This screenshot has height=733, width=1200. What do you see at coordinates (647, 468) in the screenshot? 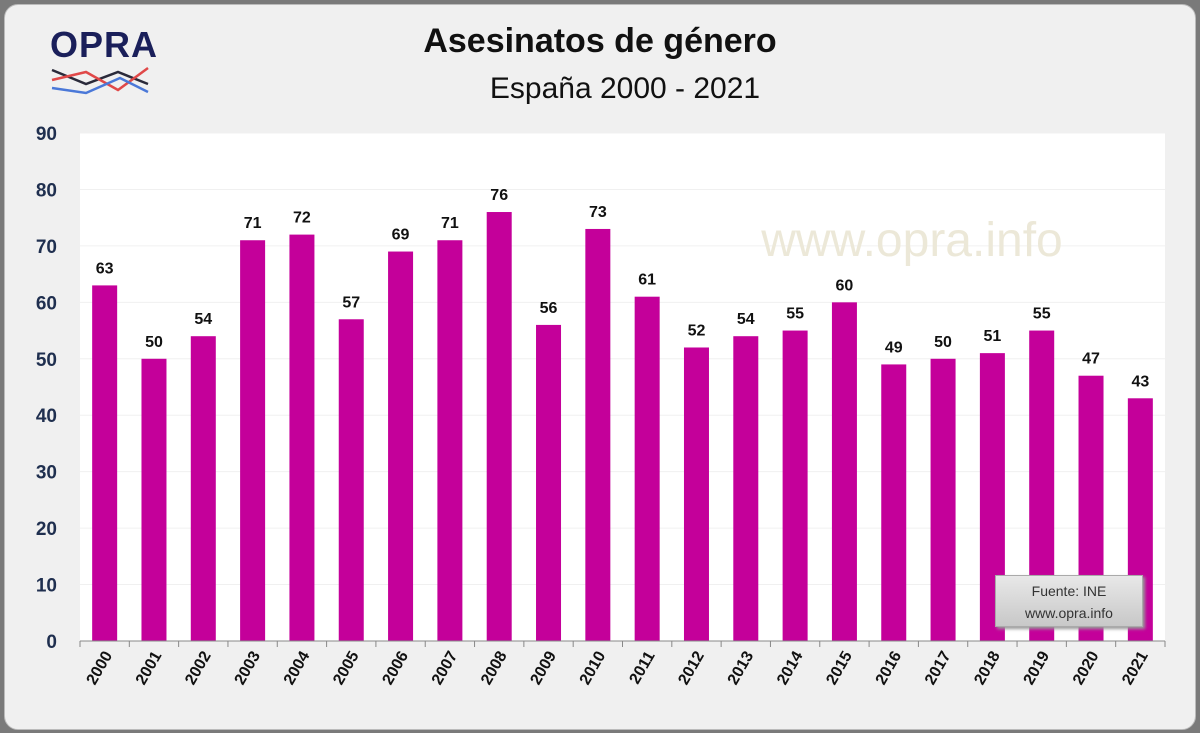
I see `bar-2011` at bounding box center [647, 468].